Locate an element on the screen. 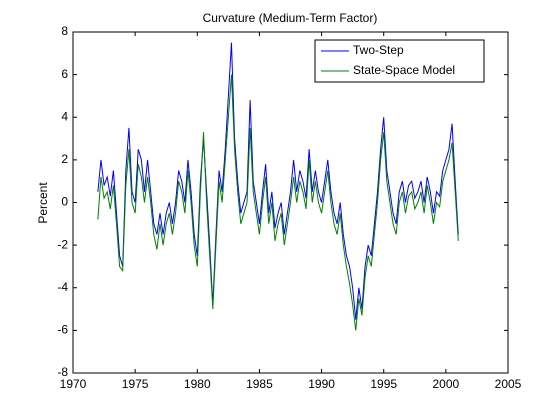  y-tick-label: 0 is located at coordinates (64, 202).